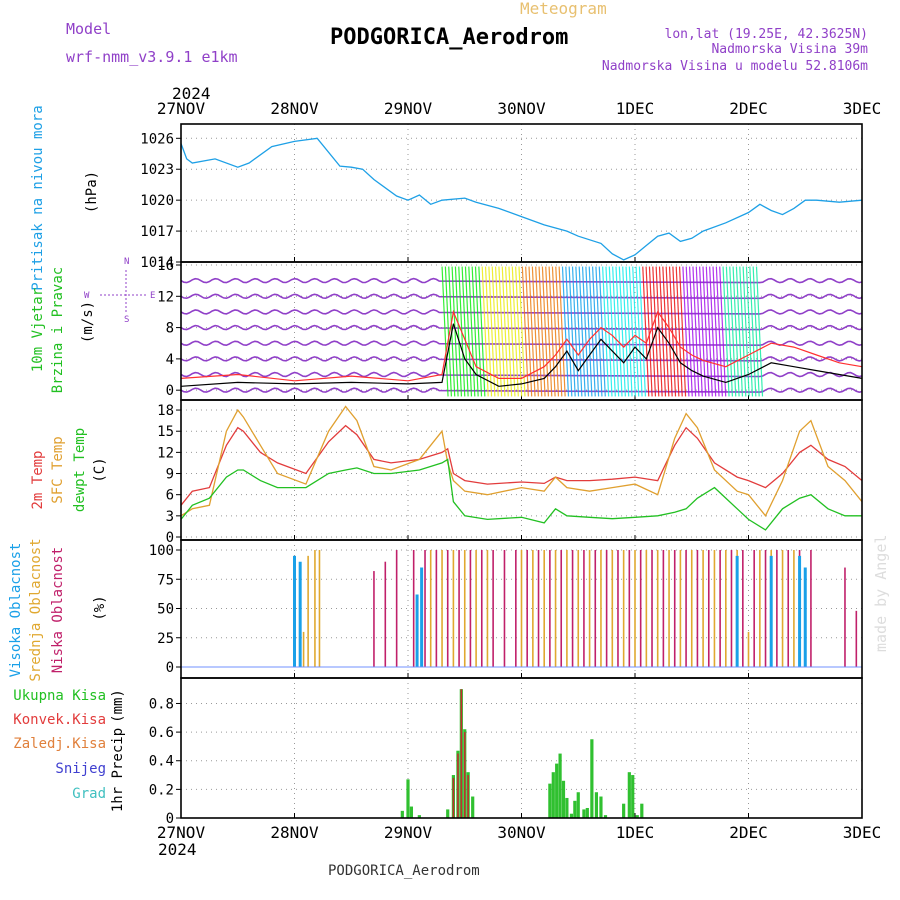  What do you see at coordinates (767, 34) in the screenshot?
I see `lonlat-label: lon,lat (19.25E, 42.3625N)` at bounding box center [767, 34].